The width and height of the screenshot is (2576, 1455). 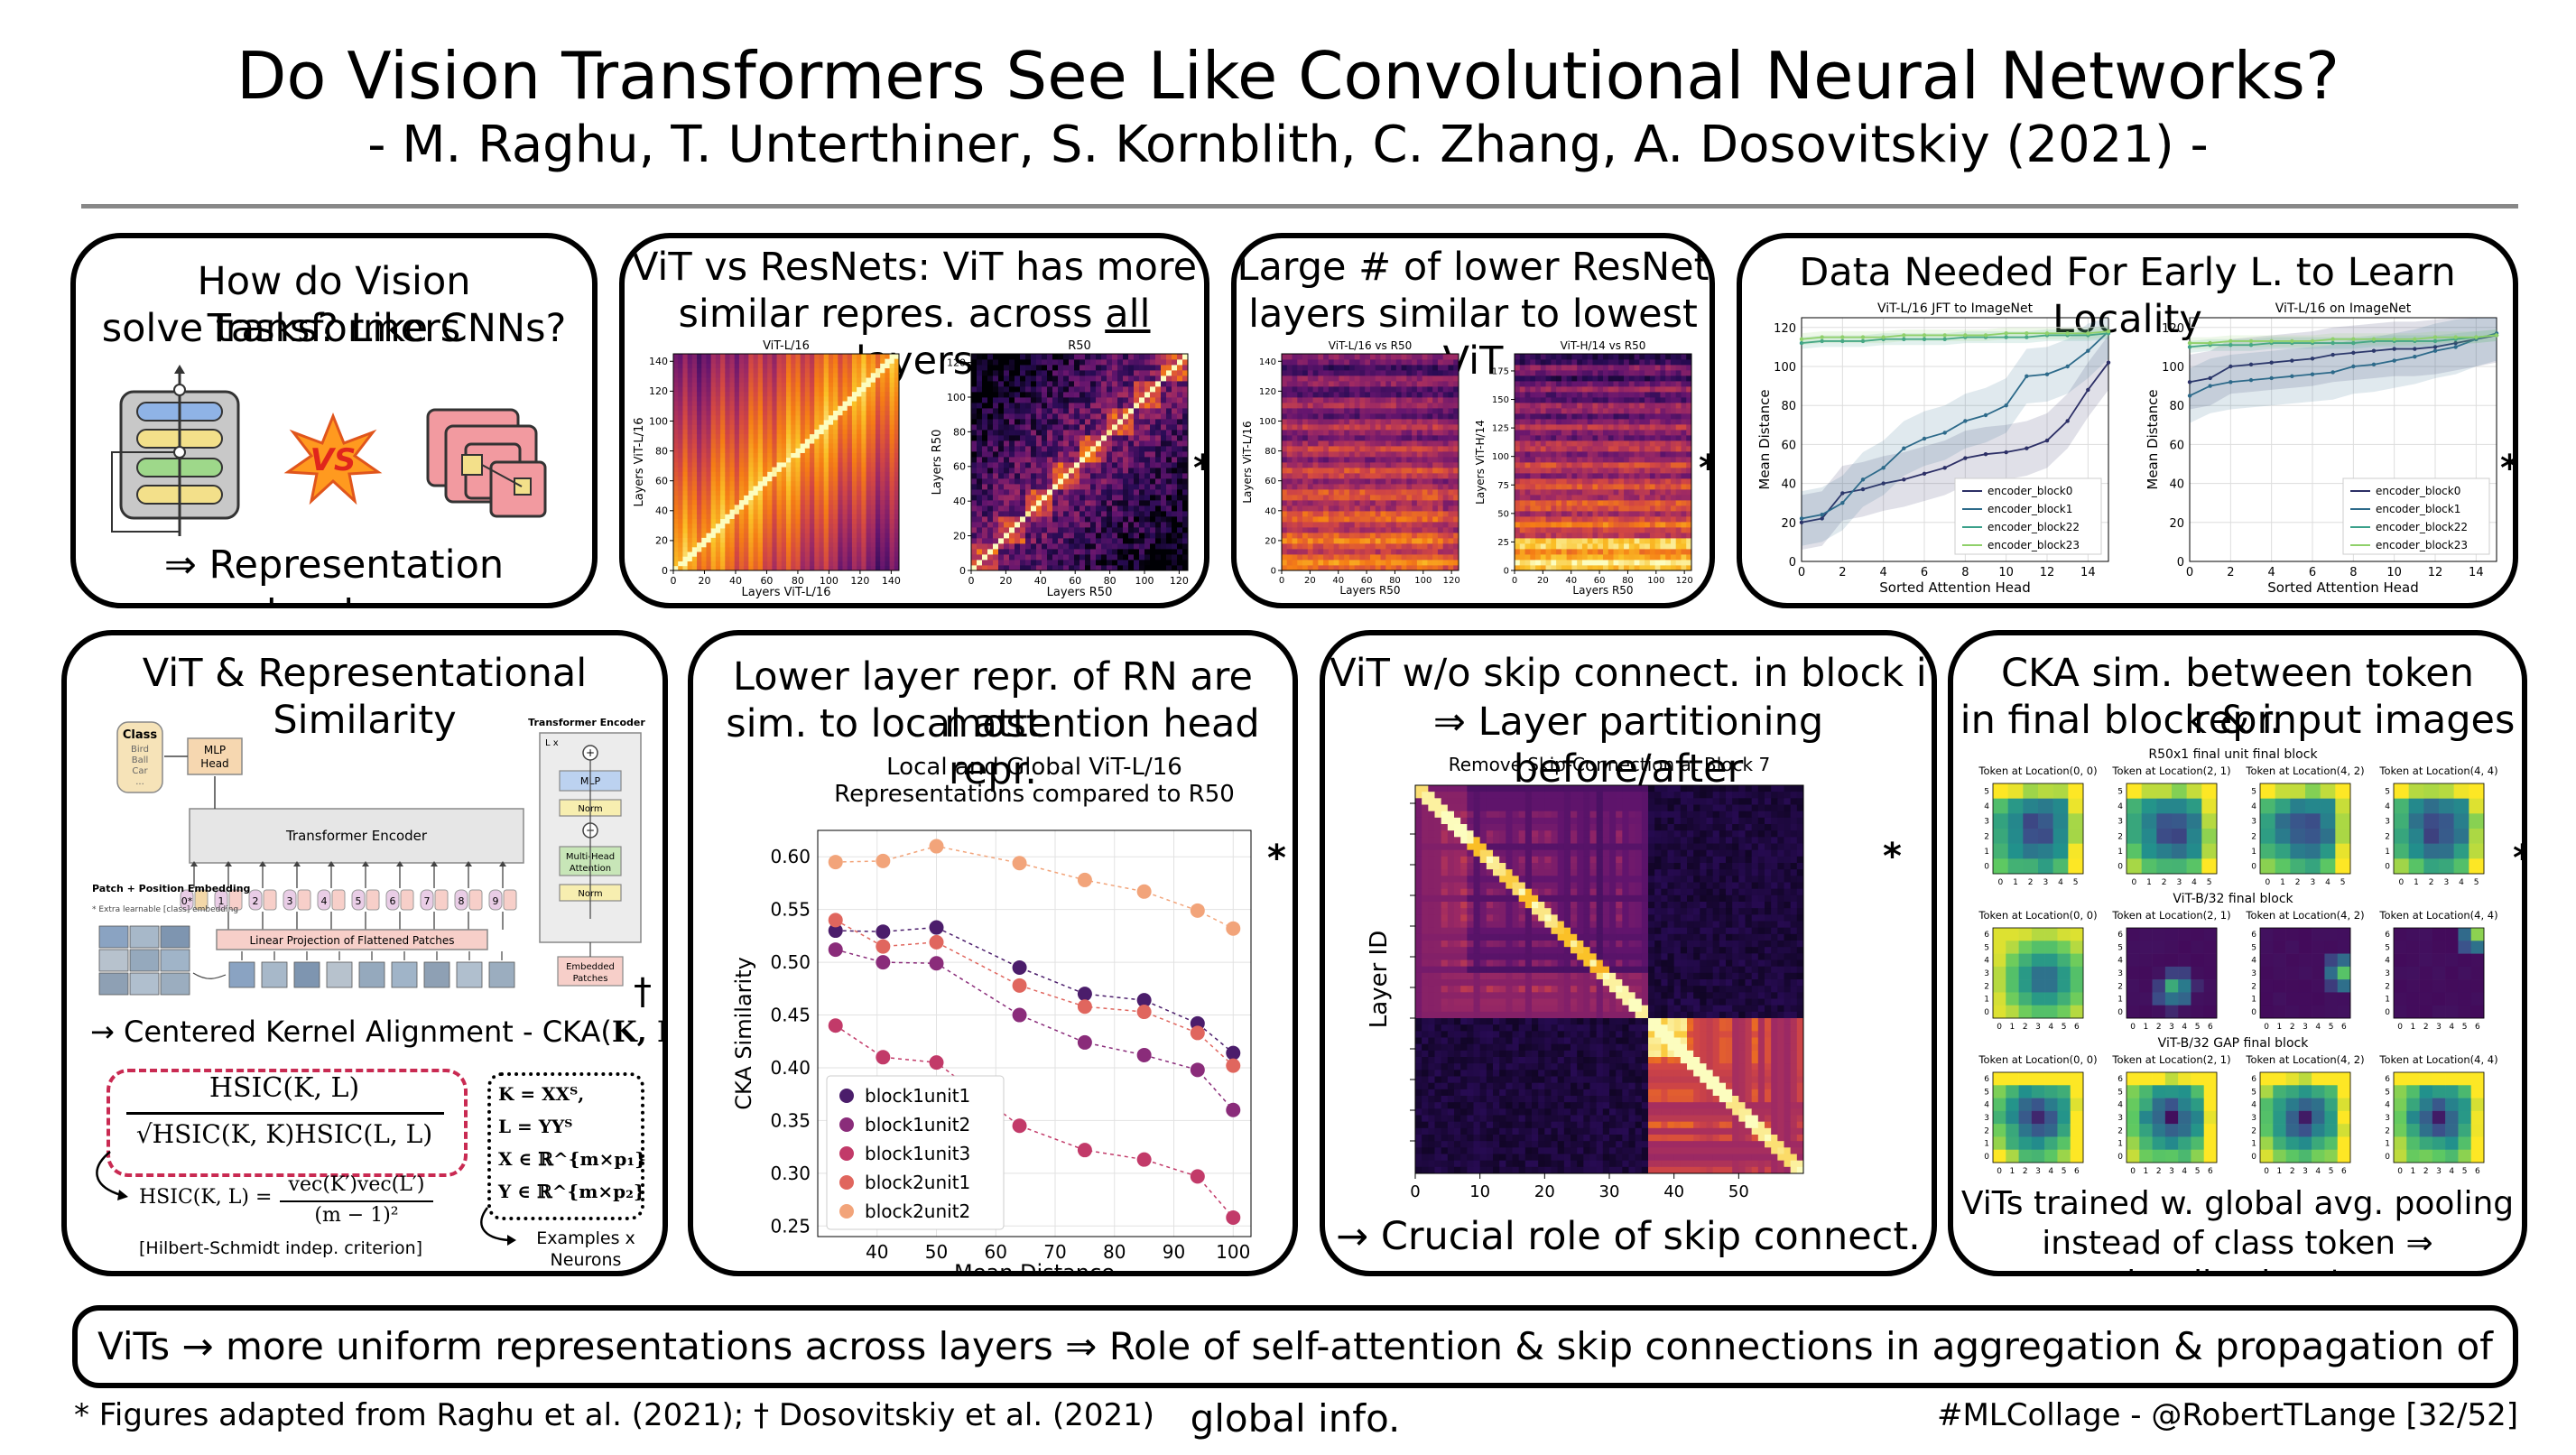 What do you see at coordinates (658, 421) in the screenshot?
I see `y-tick-label: 100` at bounding box center [658, 421].